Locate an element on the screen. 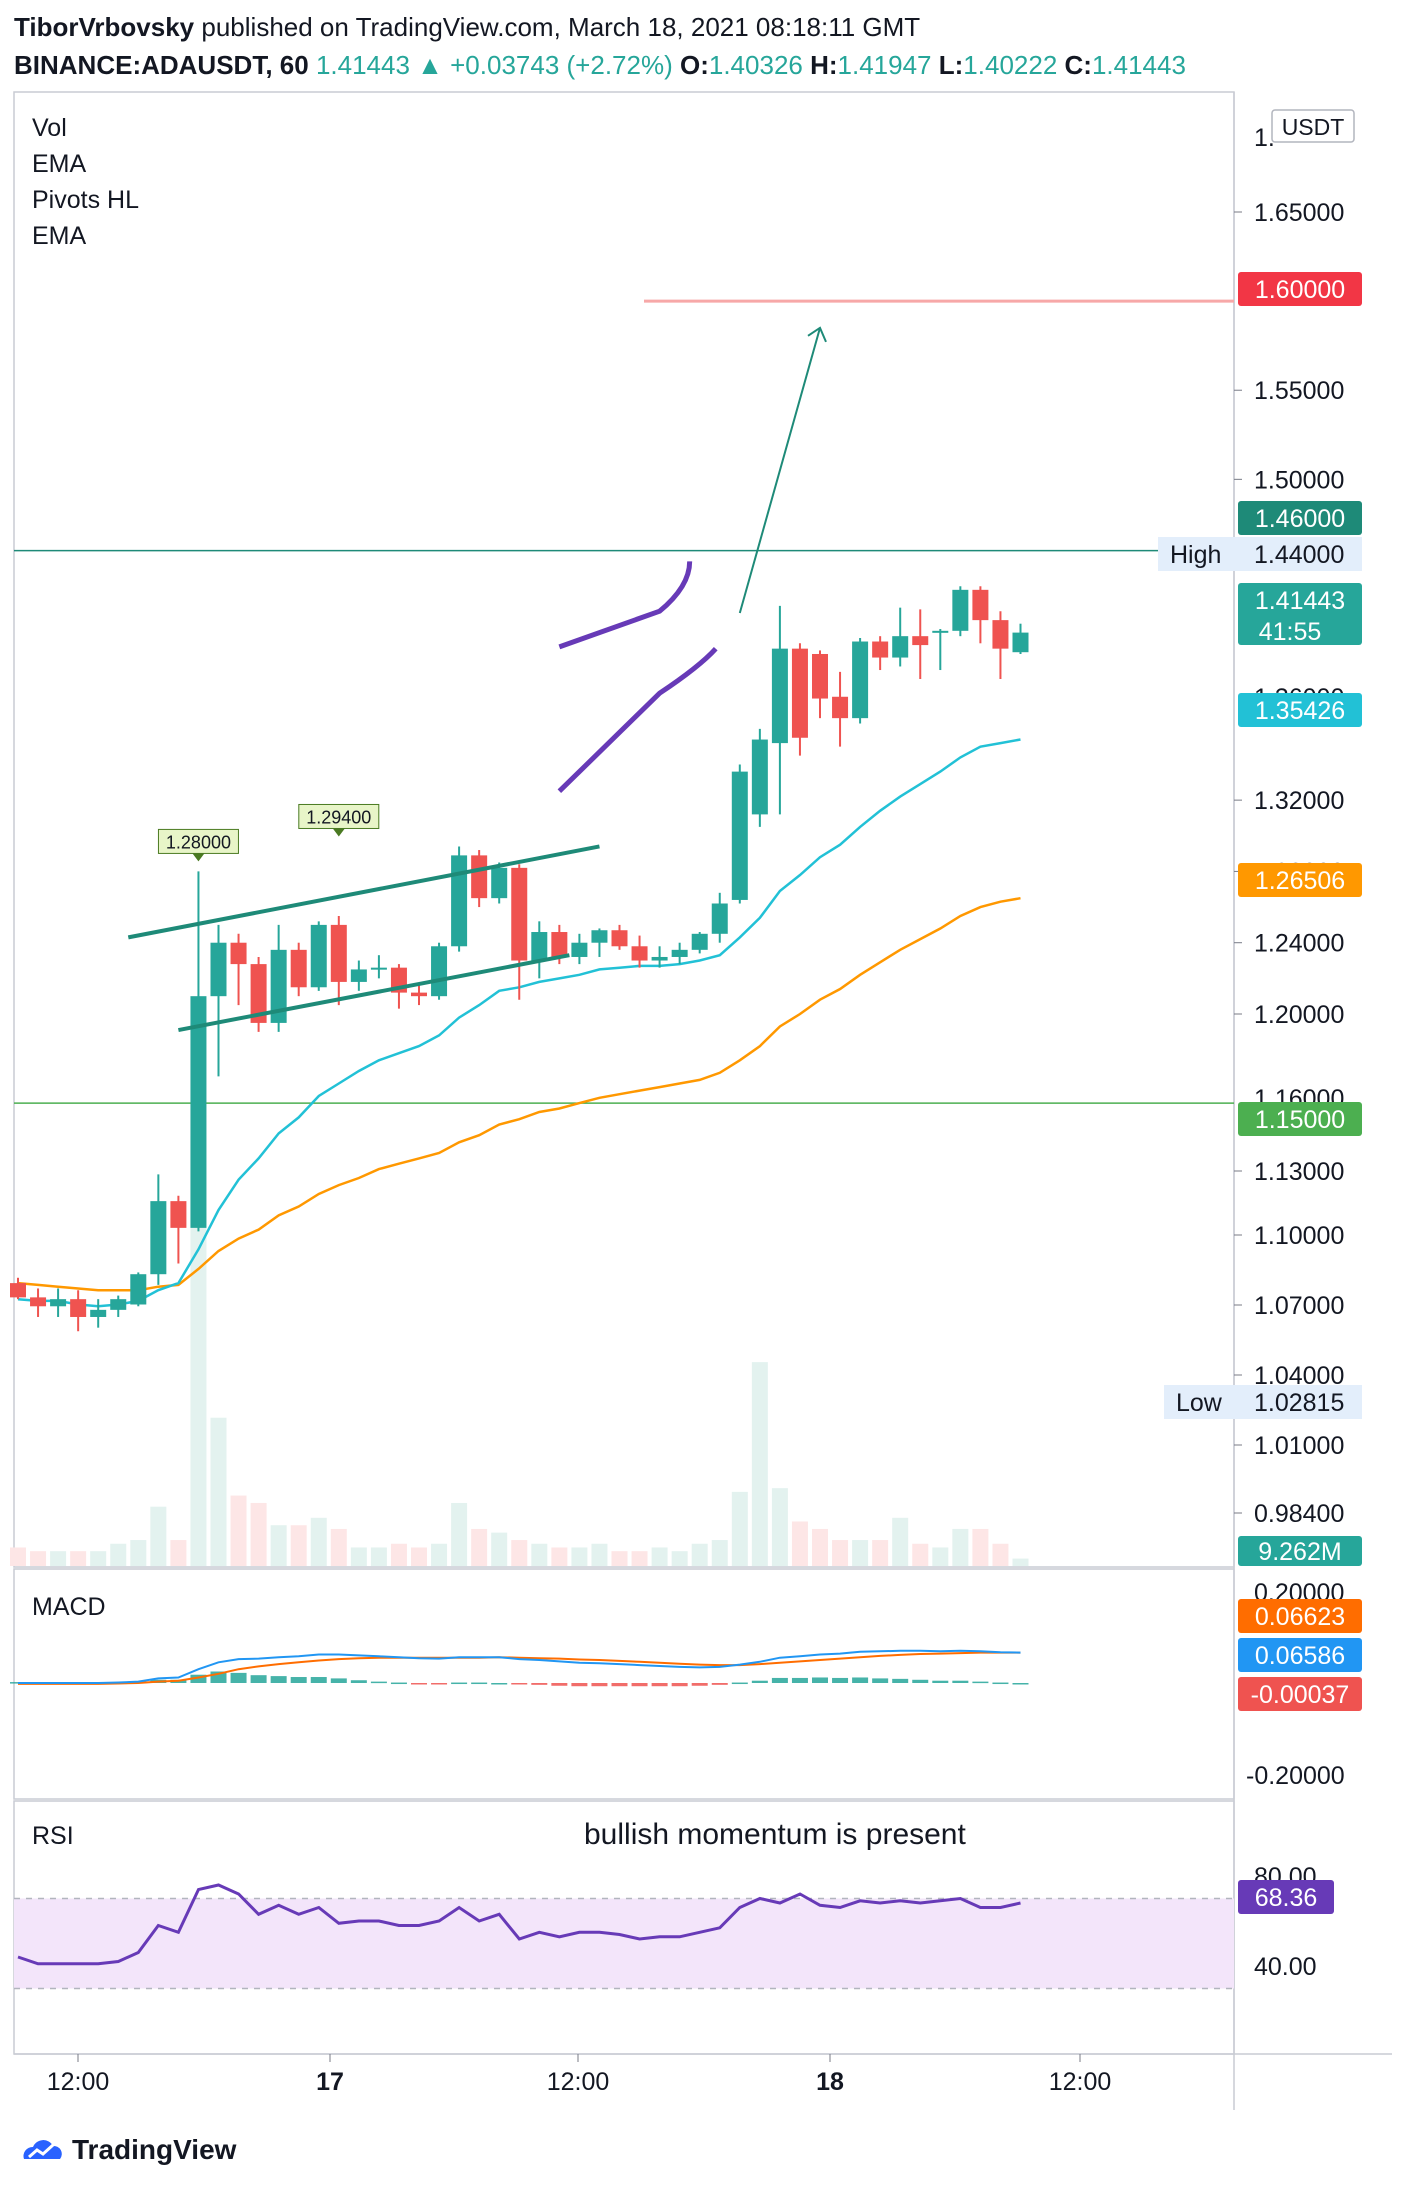 The width and height of the screenshot is (1404, 2189). macd-badge-hist: -0.00037 is located at coordinates (1300, 1695).